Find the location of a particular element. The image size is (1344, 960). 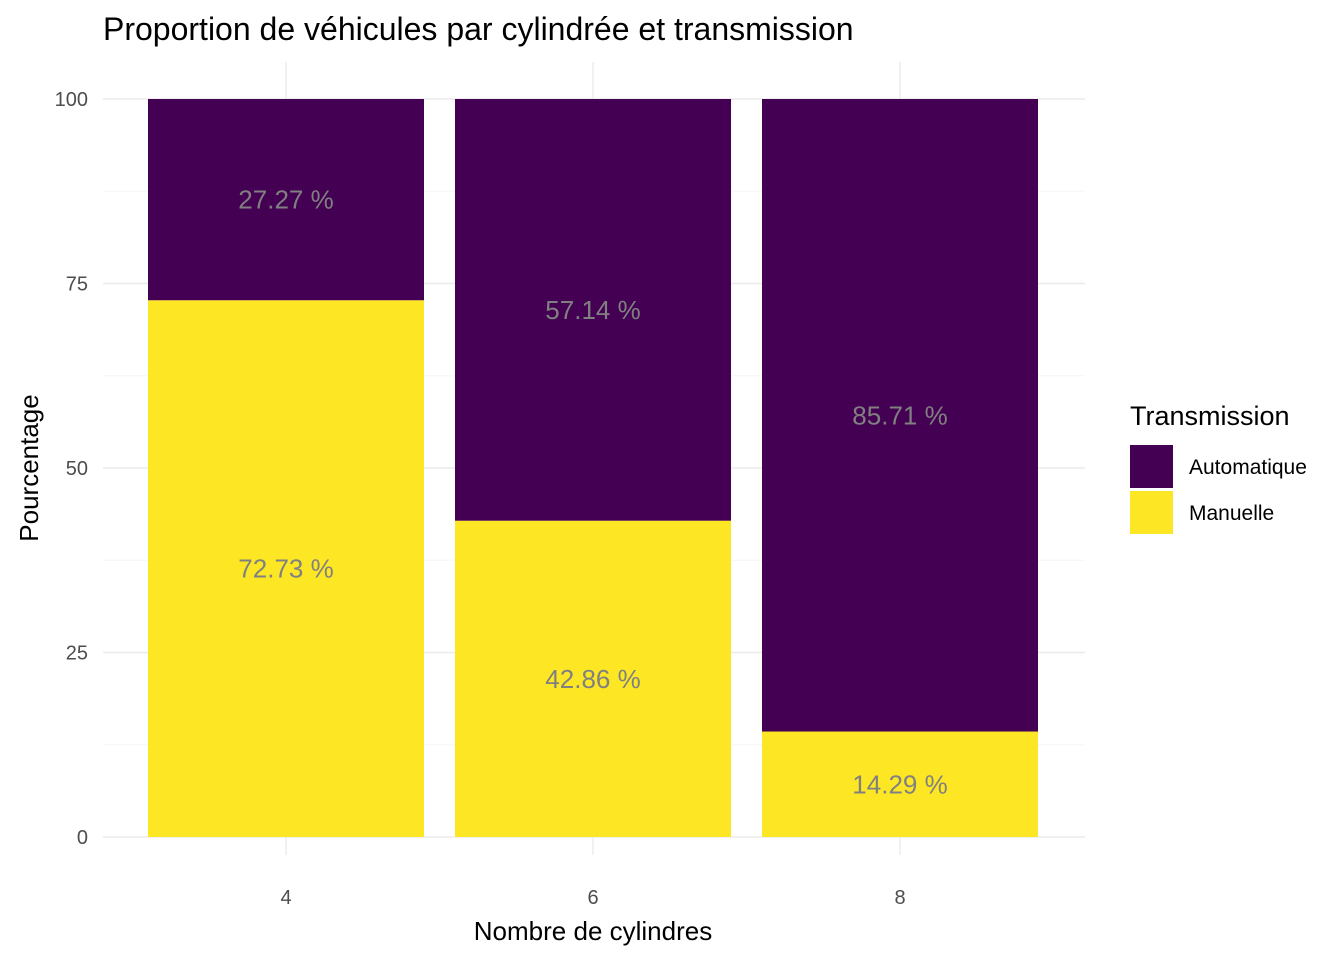

data-label: 72.73 % is located at coordinates (285, 569).